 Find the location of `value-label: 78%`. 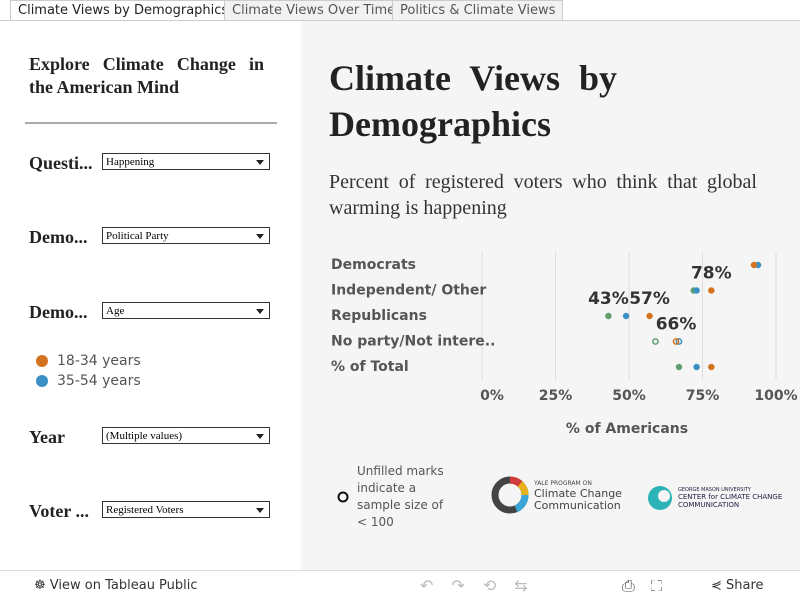

value-label: 78% is located at coordinates (711, 274).